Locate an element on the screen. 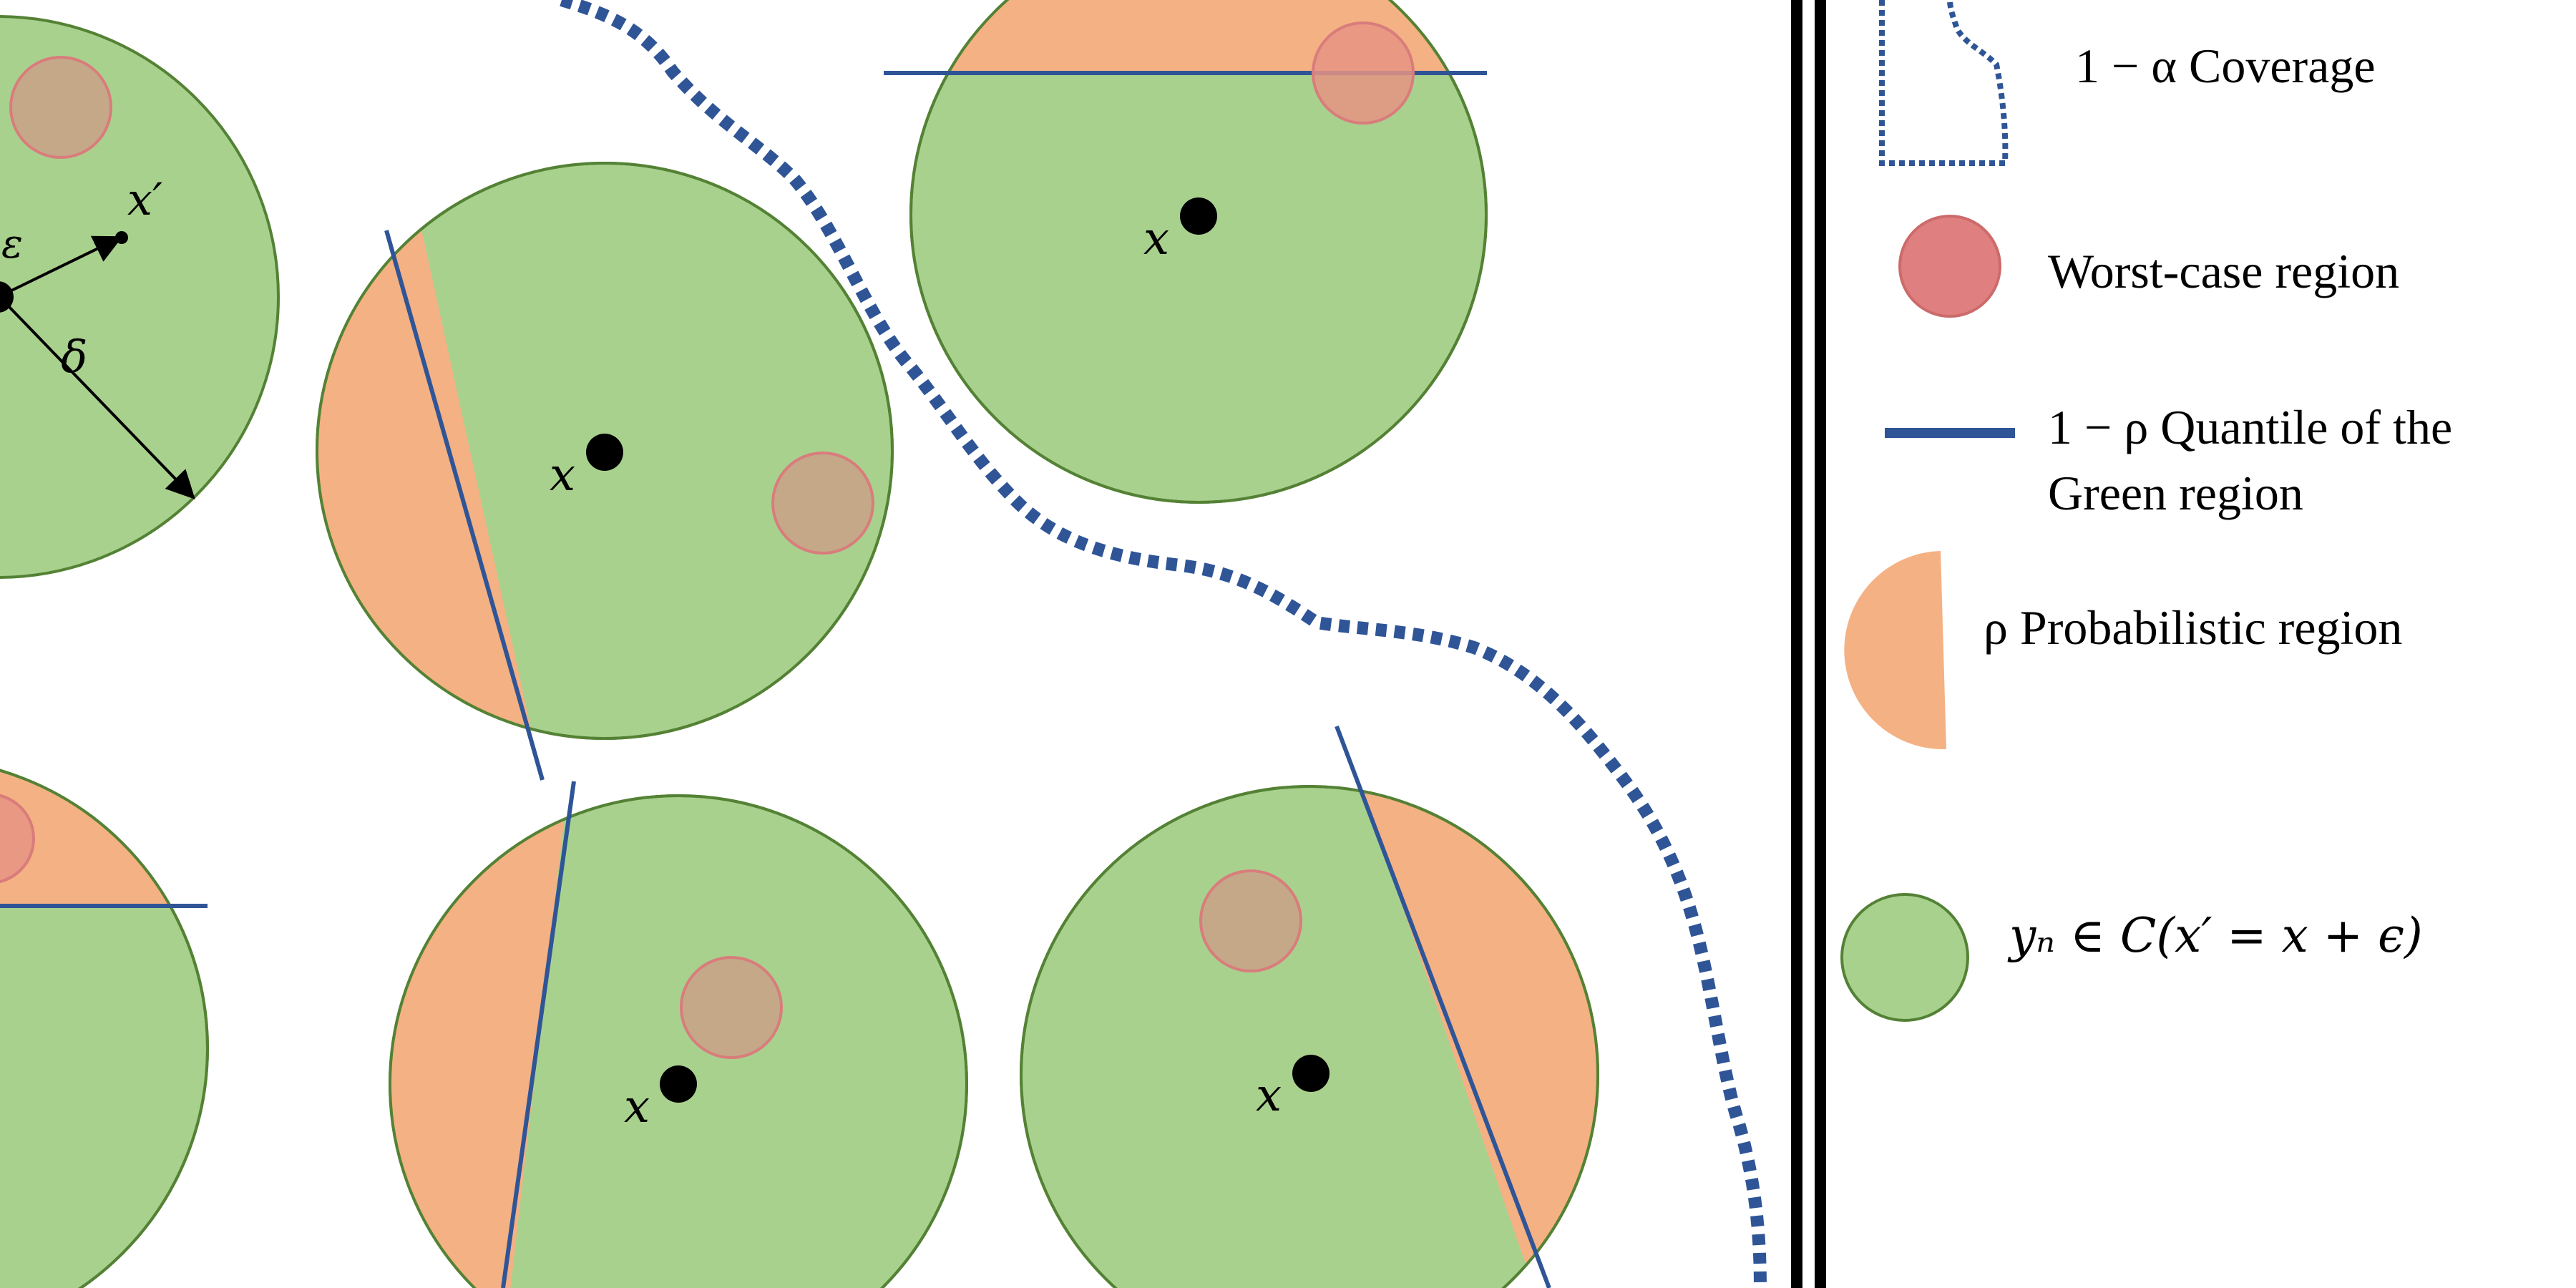 This screenshot has width=2576, height=1288. legend-label-probabilistic: ρ Probabilistic region is located at coordinates (2193, 627).